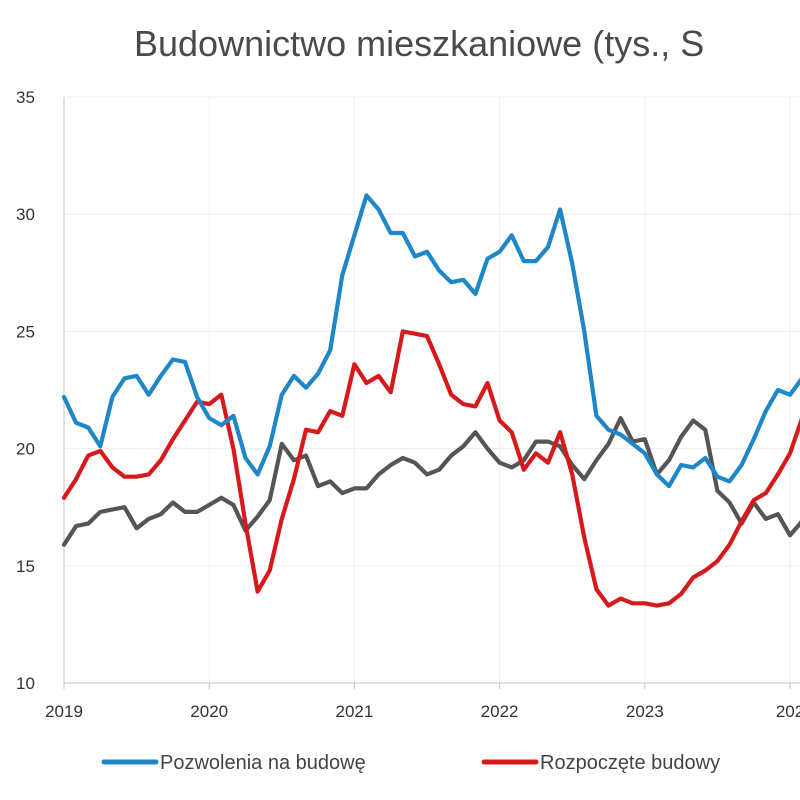 This screenshot has width=800, height=800. Describe the element at coordinates (25, 449) in the screenshot. I see `y-tick-label: 20` at that location.